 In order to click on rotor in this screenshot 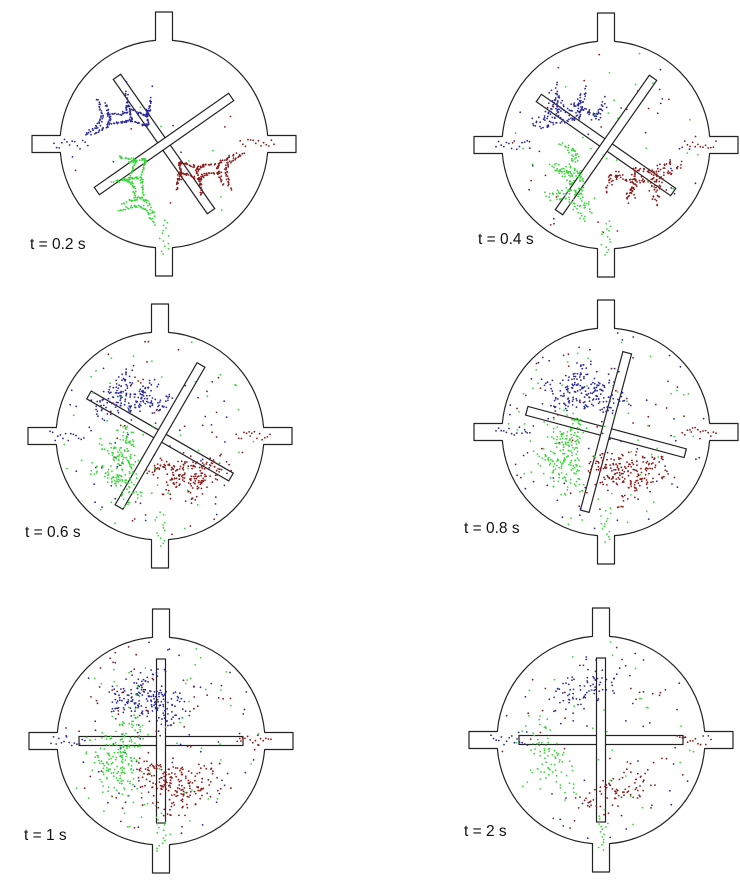, I will do `click(164, 144)`.